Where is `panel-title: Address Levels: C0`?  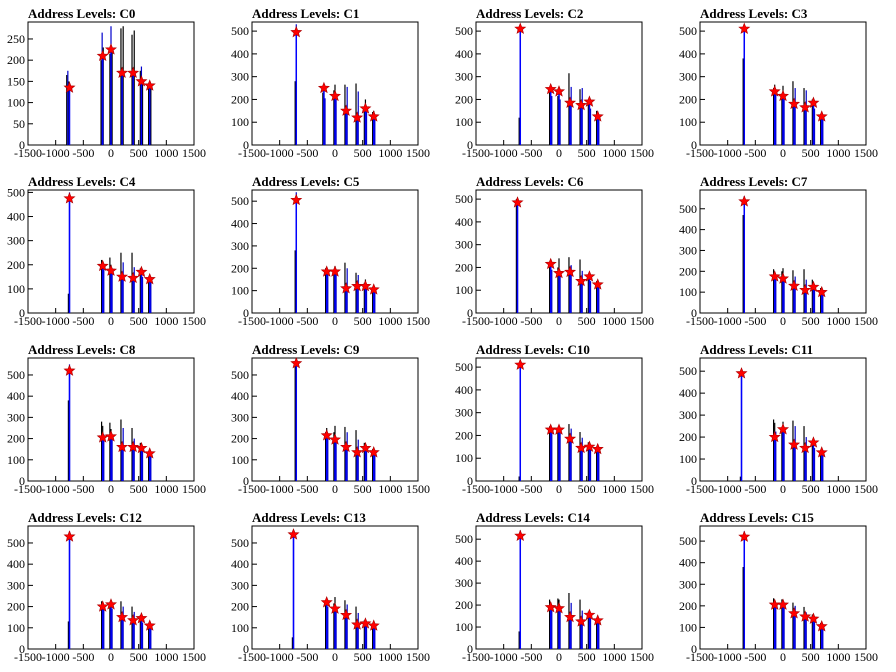 panel-title: Address Levels: C0 is located at coordinates (81, 13).